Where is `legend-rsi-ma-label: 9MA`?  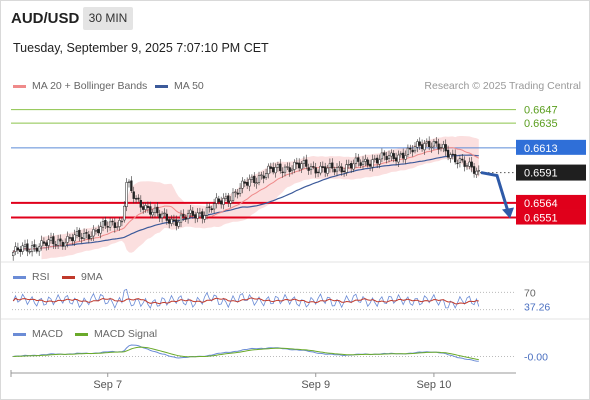
legend-rsi-ma-label: 9MA is located at coordinates (92, 277).